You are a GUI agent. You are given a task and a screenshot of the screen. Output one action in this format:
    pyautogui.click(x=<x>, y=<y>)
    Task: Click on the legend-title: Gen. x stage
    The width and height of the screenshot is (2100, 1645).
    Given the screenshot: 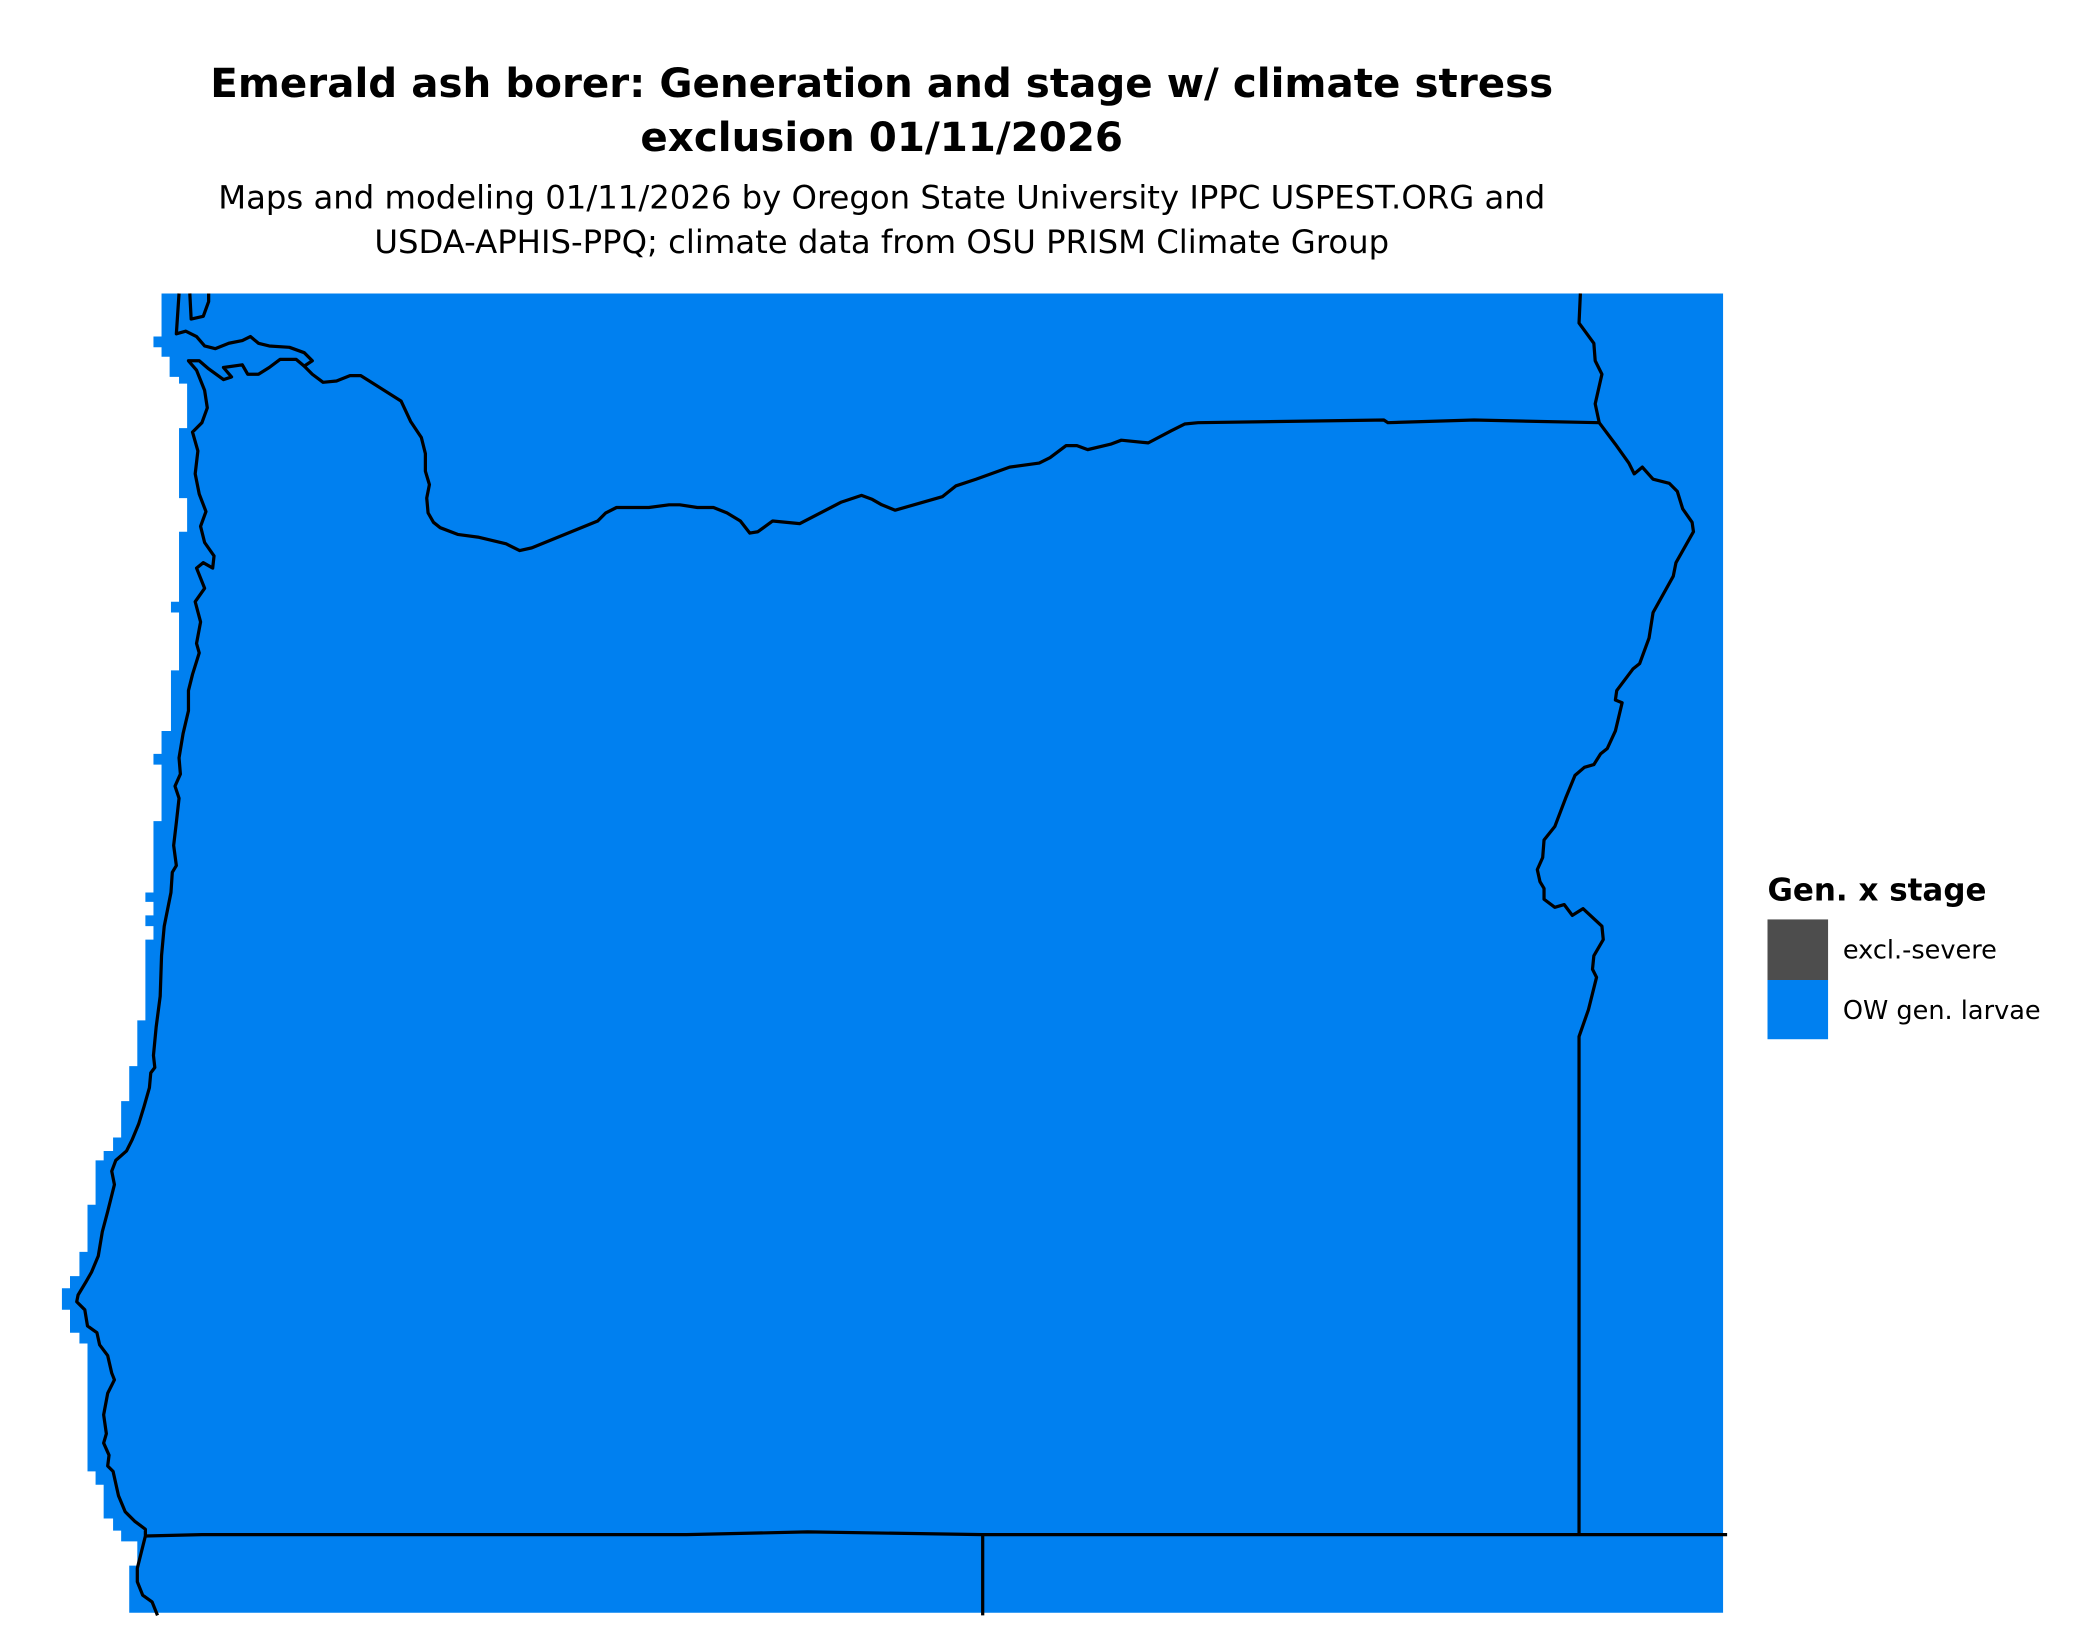 What is the action you would take?
    pyautogui.click(x=1877, y=891)
    